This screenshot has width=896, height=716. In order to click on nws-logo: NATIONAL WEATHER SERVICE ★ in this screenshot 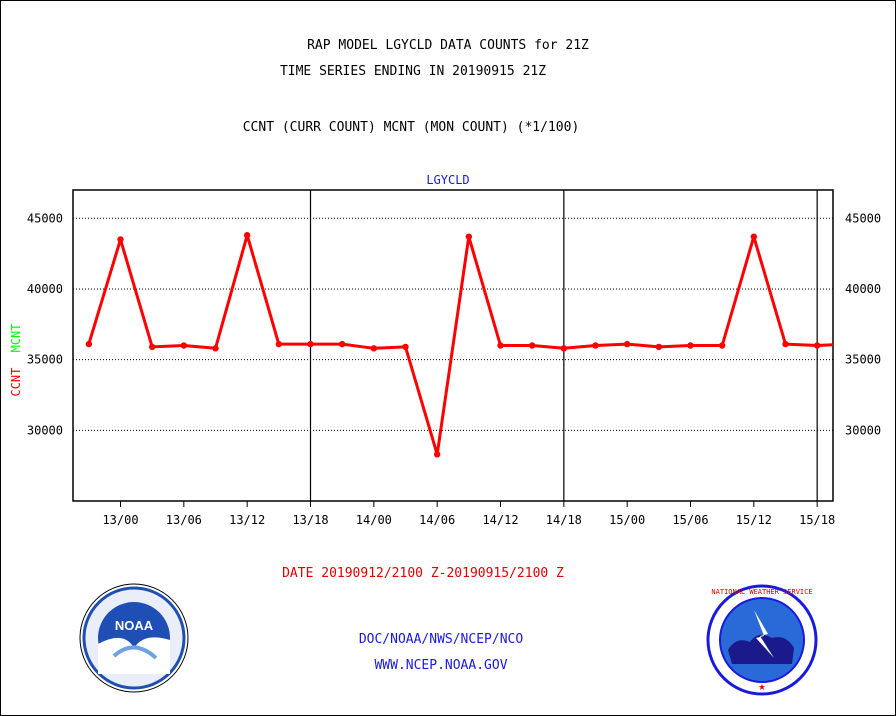, I will do `click(762, 640)`.